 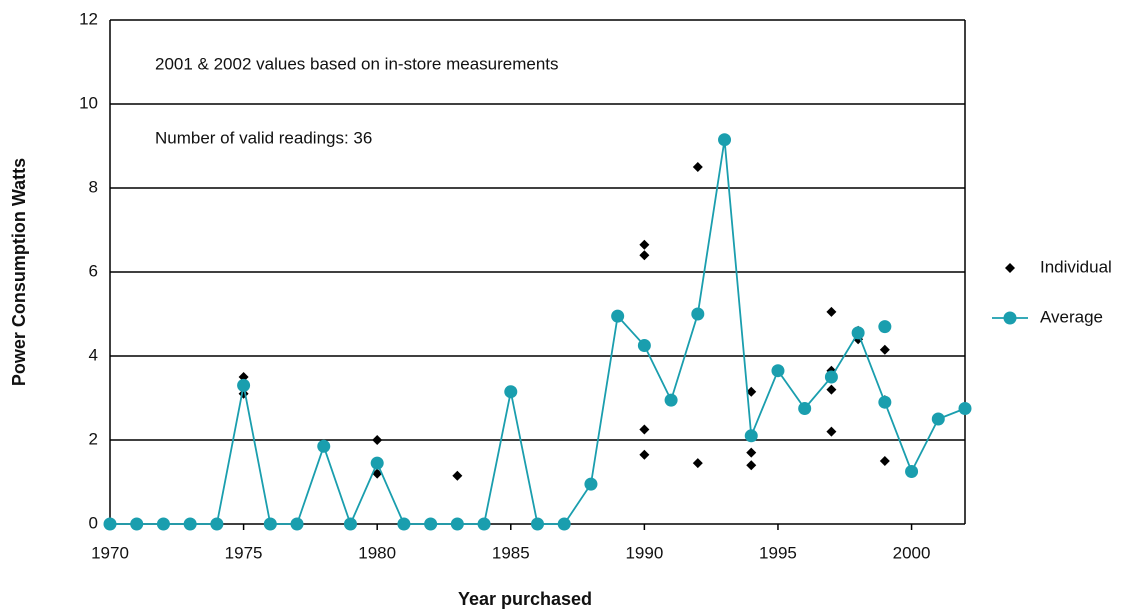 I want to click on y-tick-label: 6, so click(x=93, y=270).